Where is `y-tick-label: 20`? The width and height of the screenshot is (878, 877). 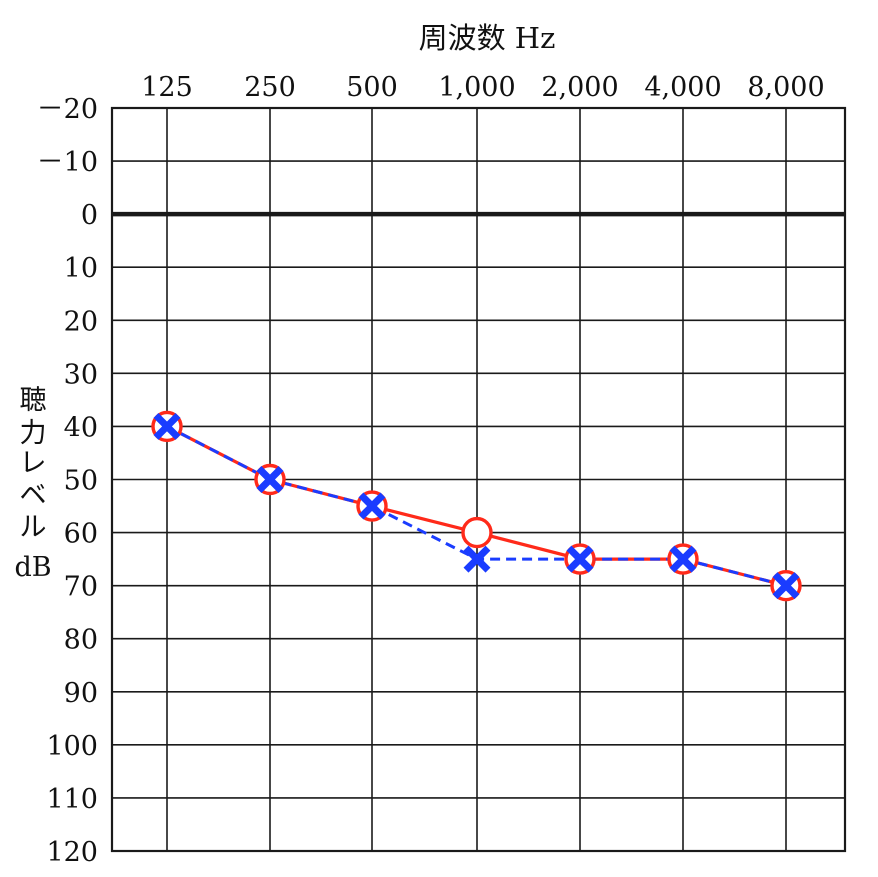 y-tick-label: 20 is located at coordinates (81, 321).